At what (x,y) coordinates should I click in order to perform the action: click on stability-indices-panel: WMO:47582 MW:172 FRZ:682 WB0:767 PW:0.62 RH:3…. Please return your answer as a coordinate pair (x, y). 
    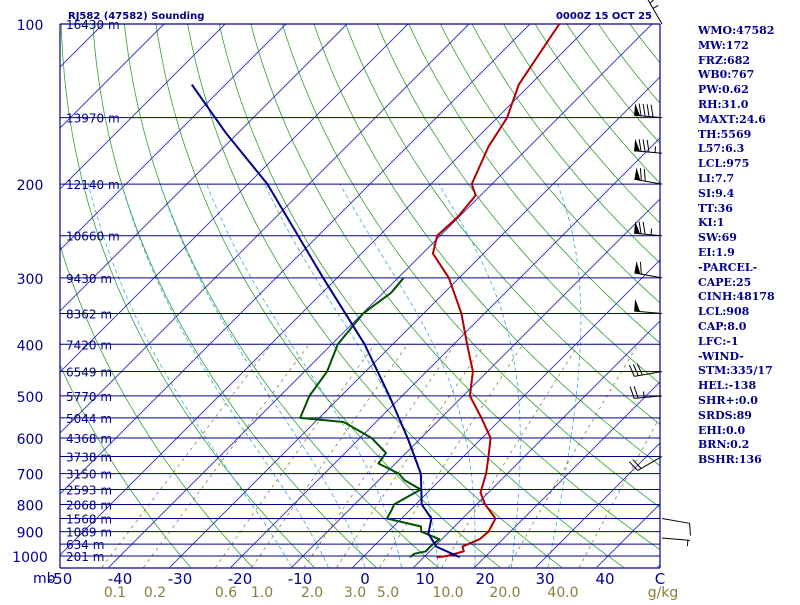
    Looking at the image, I should click on (748, 246).